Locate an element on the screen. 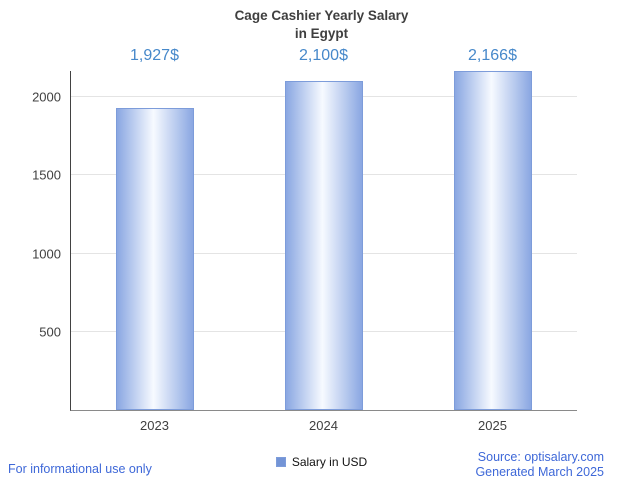 The width and height of the screenshot is (643, 483). y-tick-label: 500 is located at coordinates (50, 332).